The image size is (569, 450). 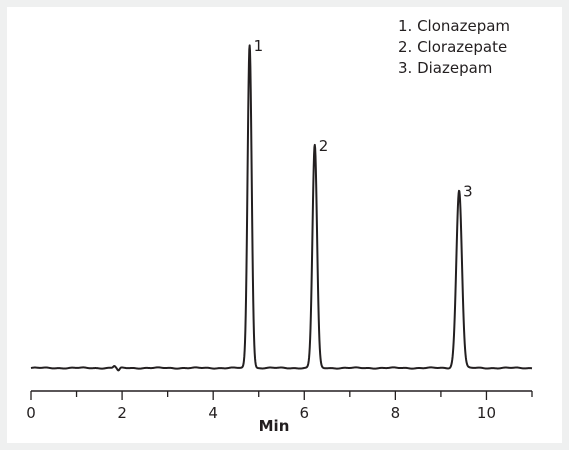 What do you see at coordinates (324, 146) in the screenshot?
I see `peak-label: 2` at bounding box center [324, 146].